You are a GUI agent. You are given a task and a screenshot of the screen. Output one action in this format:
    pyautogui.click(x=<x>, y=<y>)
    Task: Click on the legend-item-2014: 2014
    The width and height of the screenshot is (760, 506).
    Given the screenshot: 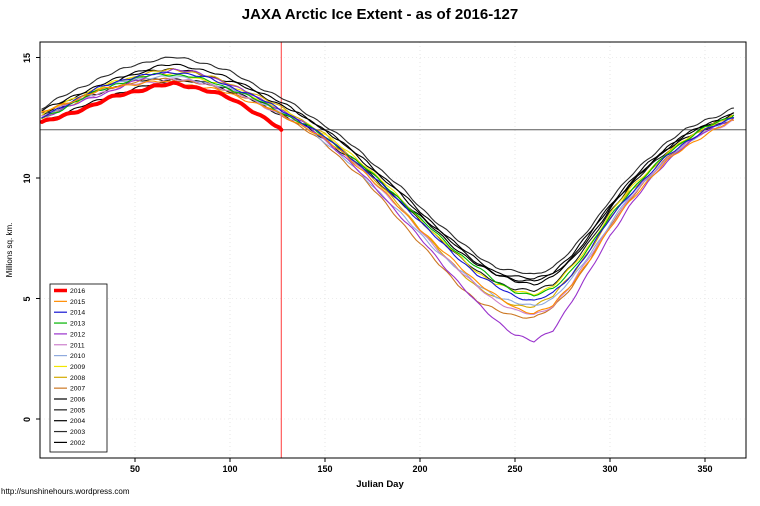 What is the action you would take?
    pyautogui.click(x=77, y=313)
    